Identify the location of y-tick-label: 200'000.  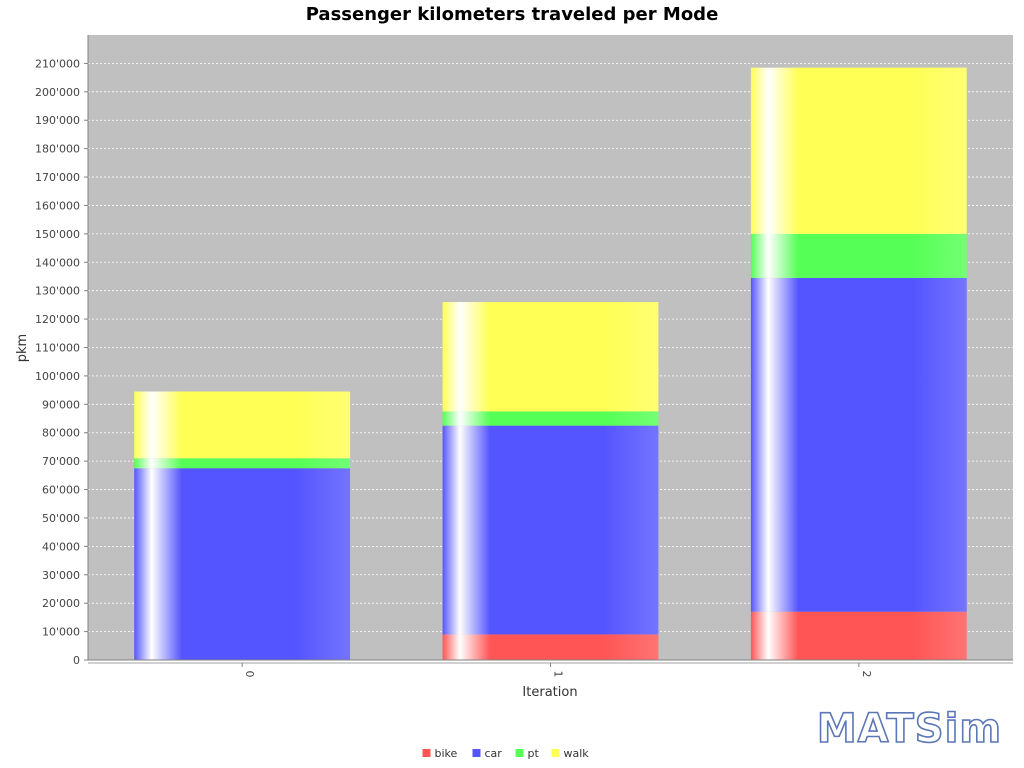
(57, 92).